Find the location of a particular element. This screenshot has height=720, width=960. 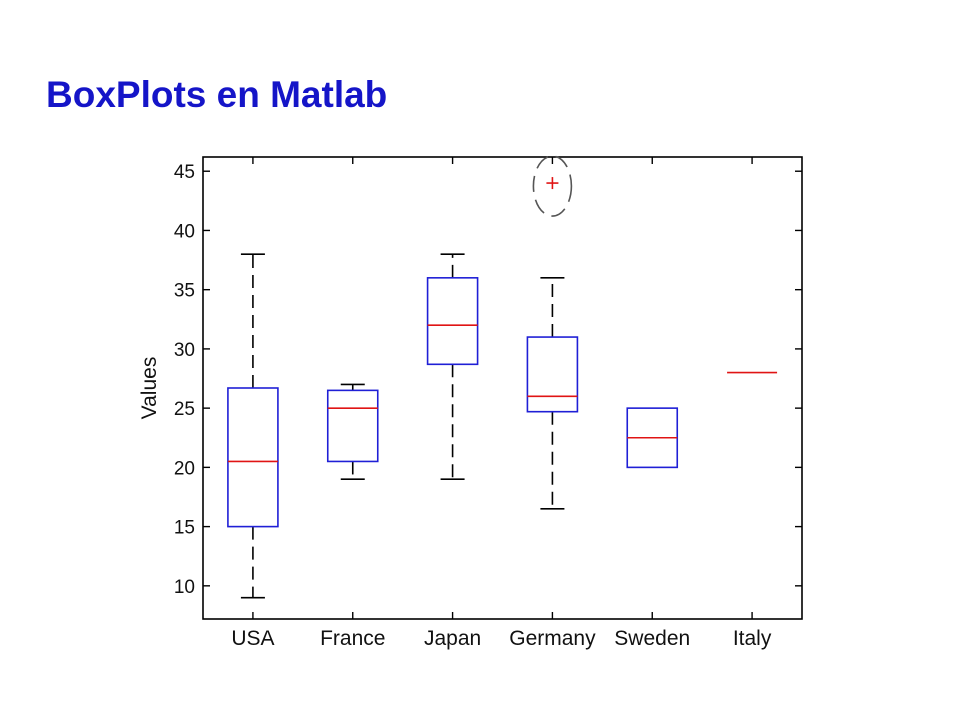

y-tick-label: 35 is located at coordinates (184, 291).